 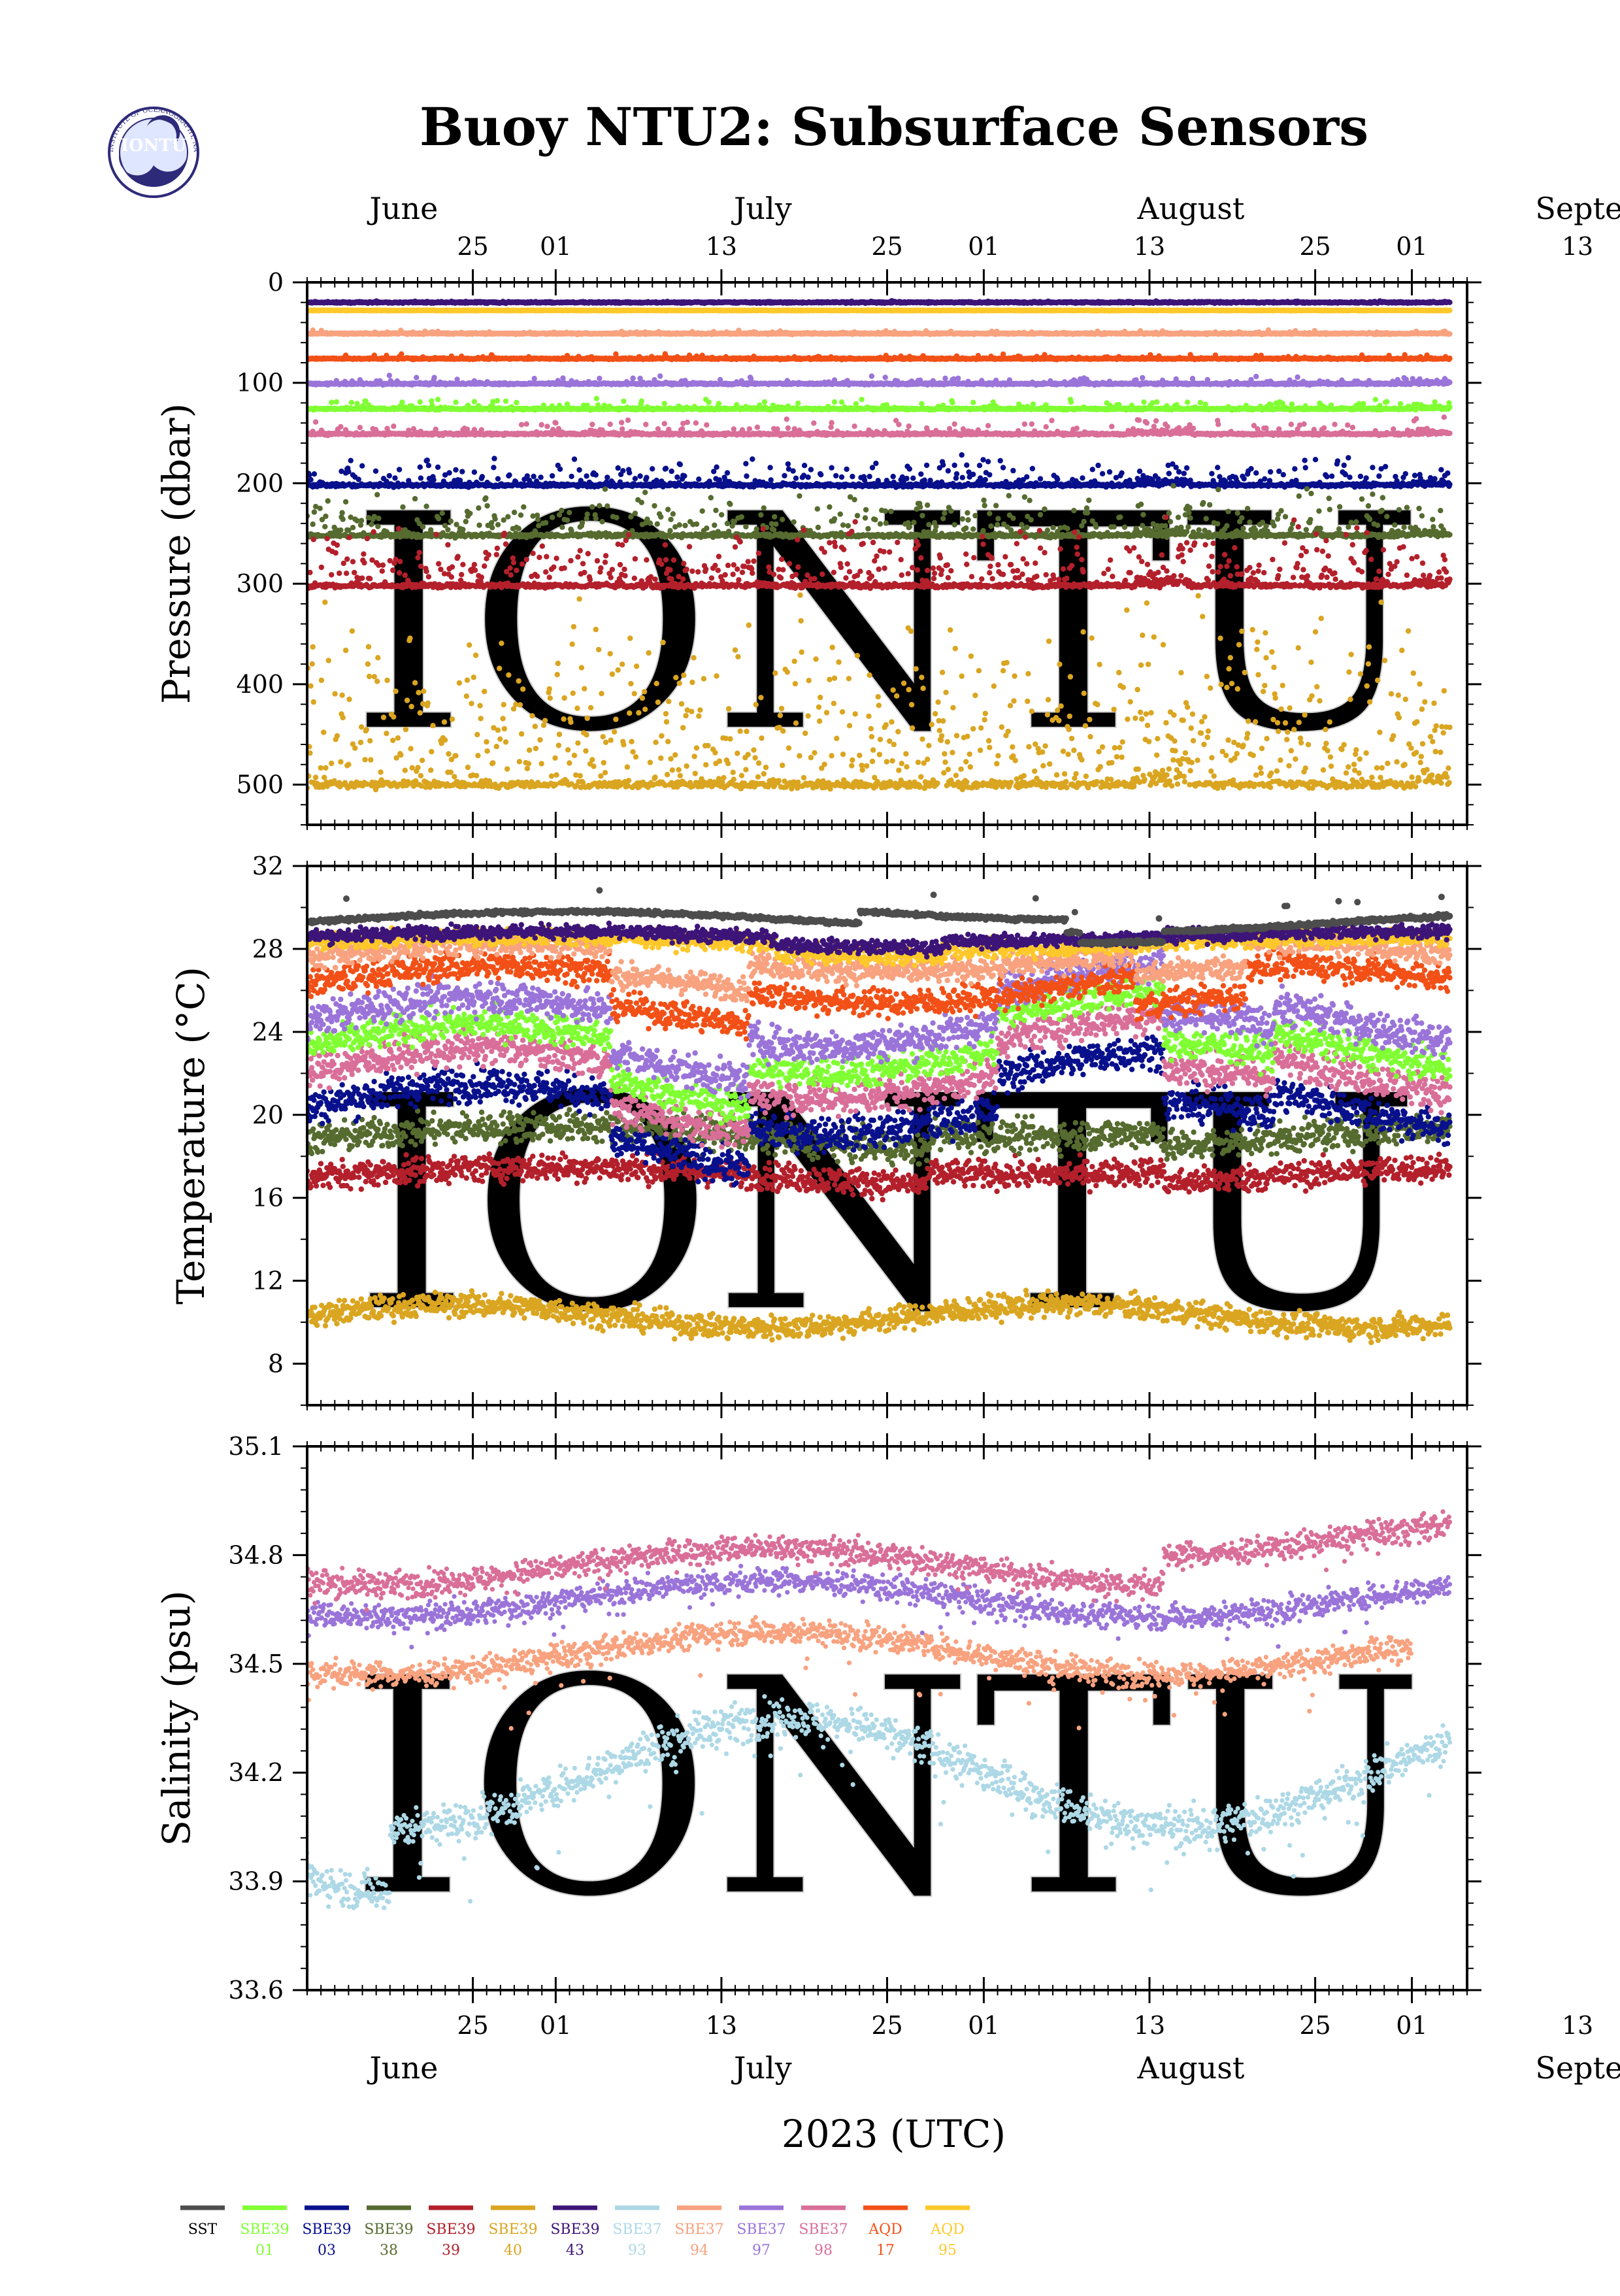 What do you see at coordinates (268, 1115) in the screenshot?
I see `y-tick-label: 20` at bounding box center [268, 1115].